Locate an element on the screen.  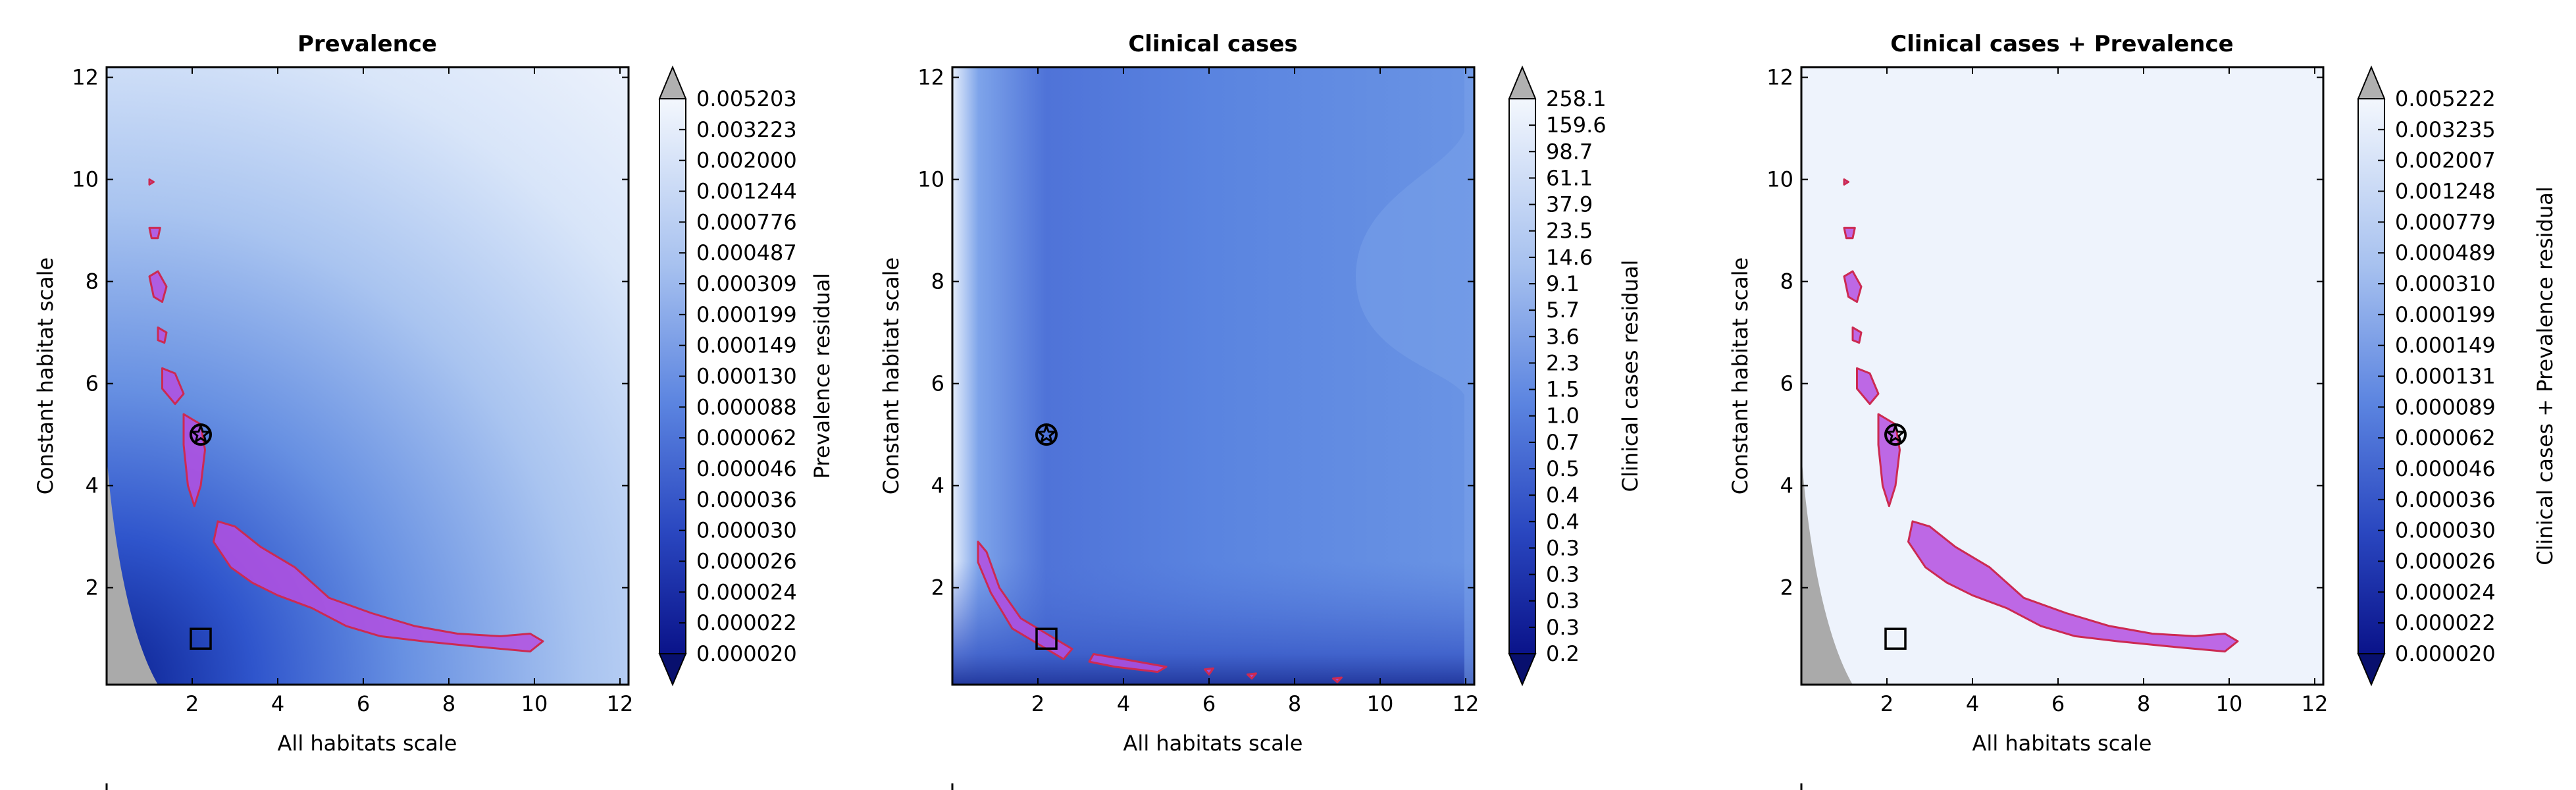
colorbar-tick-label: 0.000130 is located at coordinates (746, 377).